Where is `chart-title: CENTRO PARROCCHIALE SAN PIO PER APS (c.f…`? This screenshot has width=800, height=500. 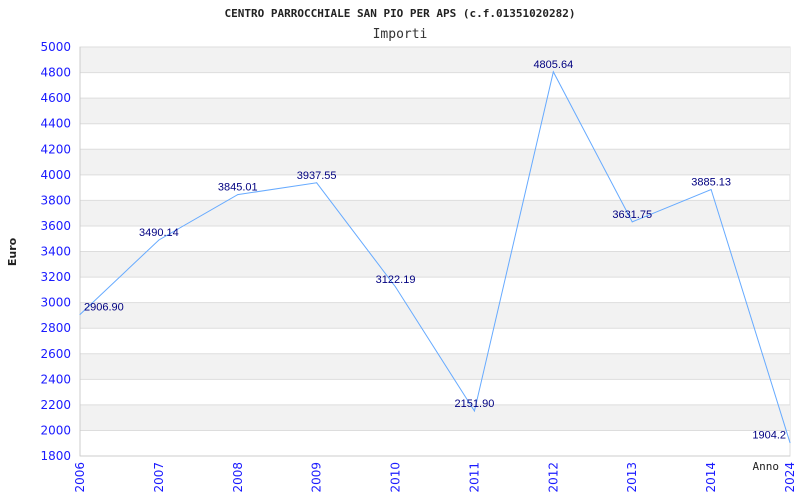 chart-title: CENTRO PARROCCHIALE SAN PIO PER APS (c.f… is located at coordinates (400, 13).